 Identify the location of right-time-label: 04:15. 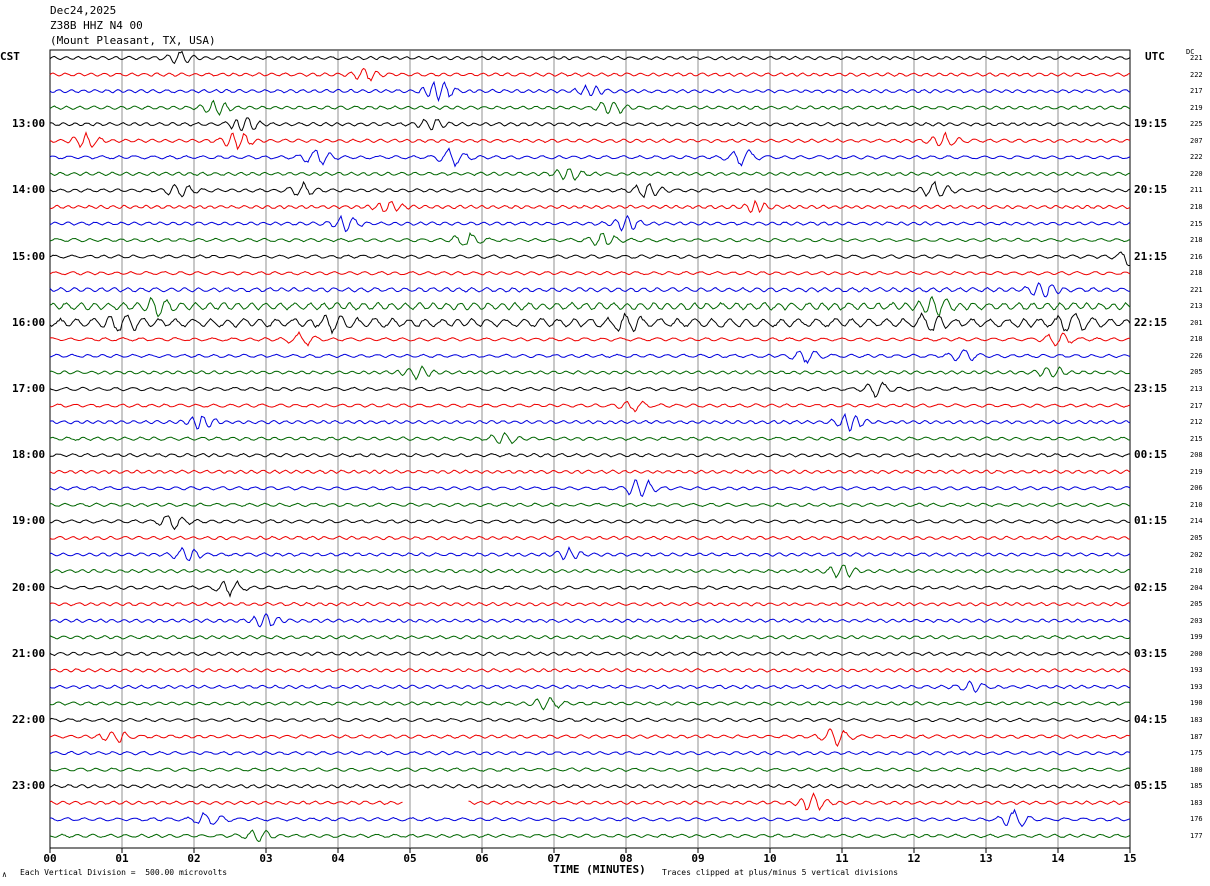
(1151, 719).